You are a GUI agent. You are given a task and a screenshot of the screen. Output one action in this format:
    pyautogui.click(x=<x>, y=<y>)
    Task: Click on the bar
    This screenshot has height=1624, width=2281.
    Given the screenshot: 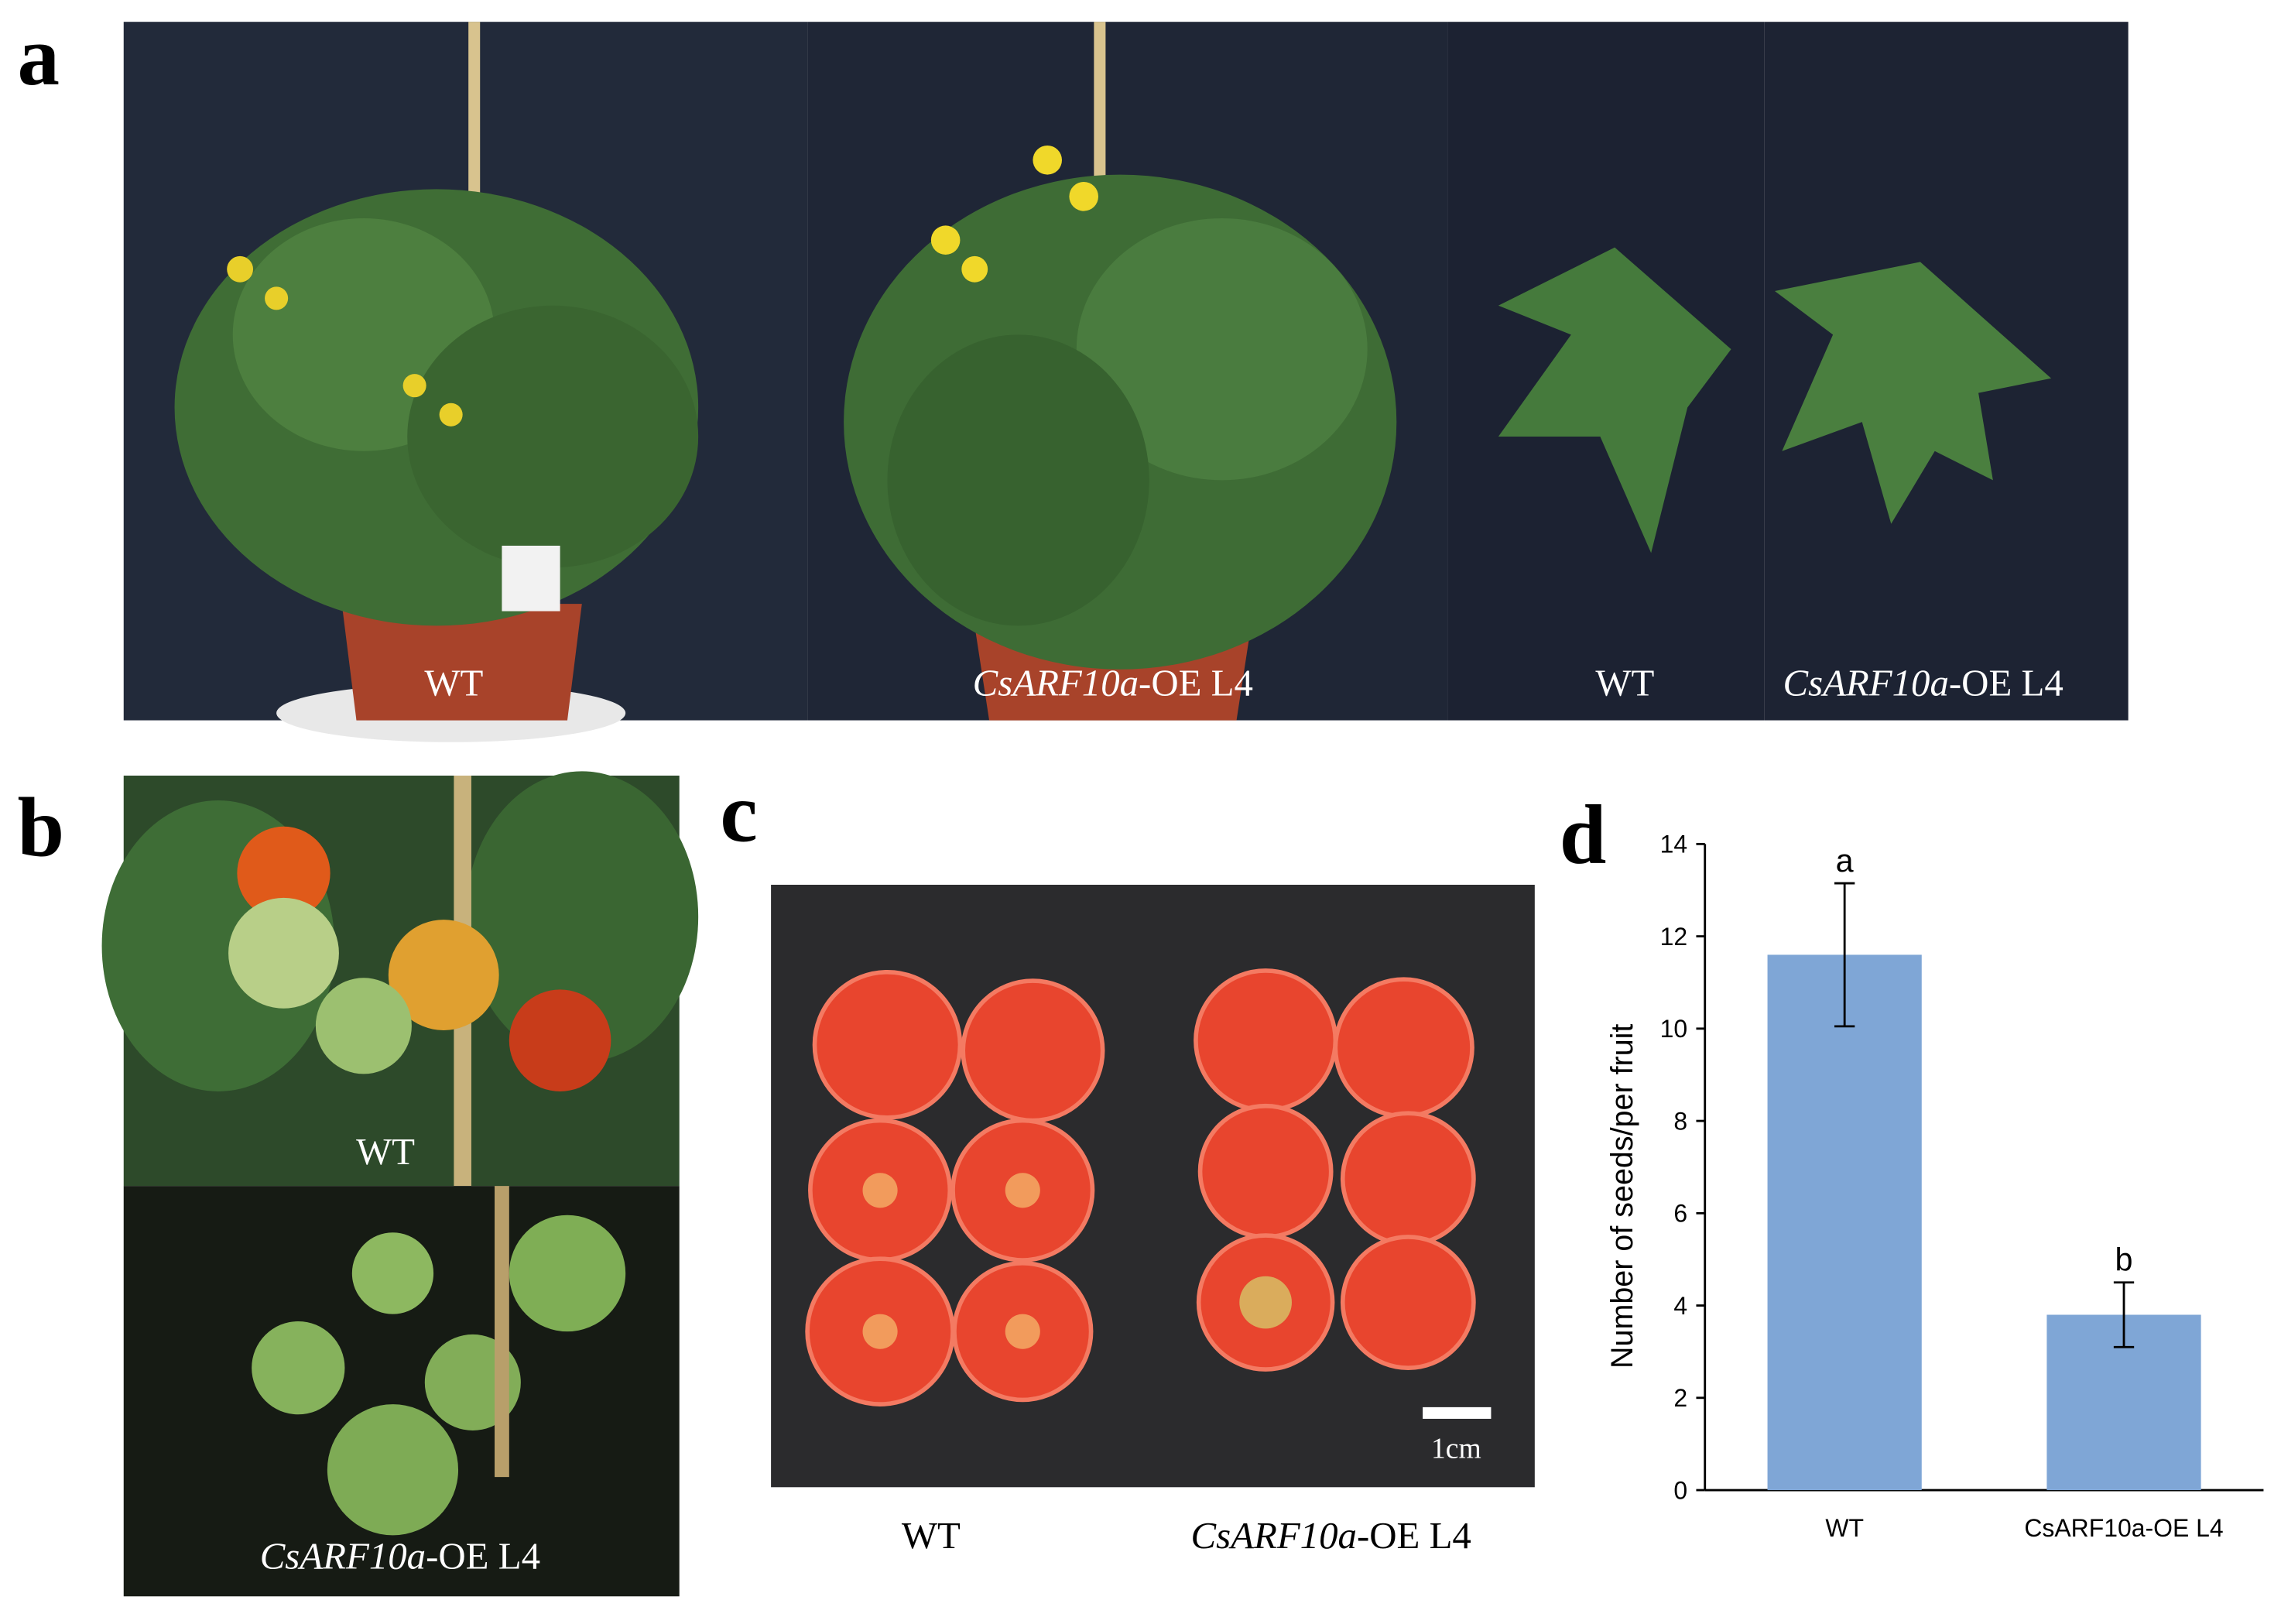 What is the action you would take?
    pyautogui.click(x=1844, y=1222)
    